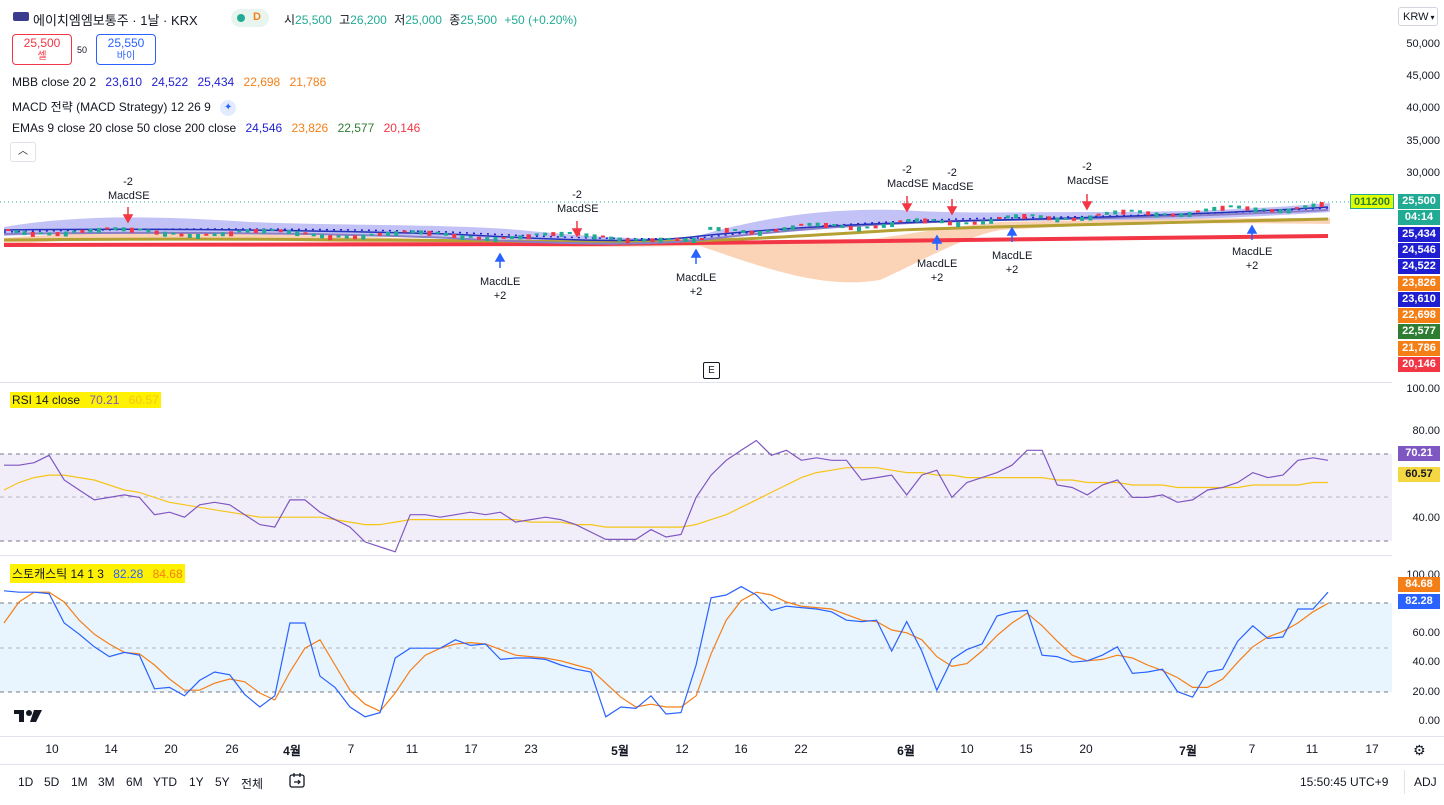 The width and height of the screenshot is (1444, 805). I want to click on stochastic-legend: 스토캐스틱 14 1 3 82.28 84.68, so click(97, 573).